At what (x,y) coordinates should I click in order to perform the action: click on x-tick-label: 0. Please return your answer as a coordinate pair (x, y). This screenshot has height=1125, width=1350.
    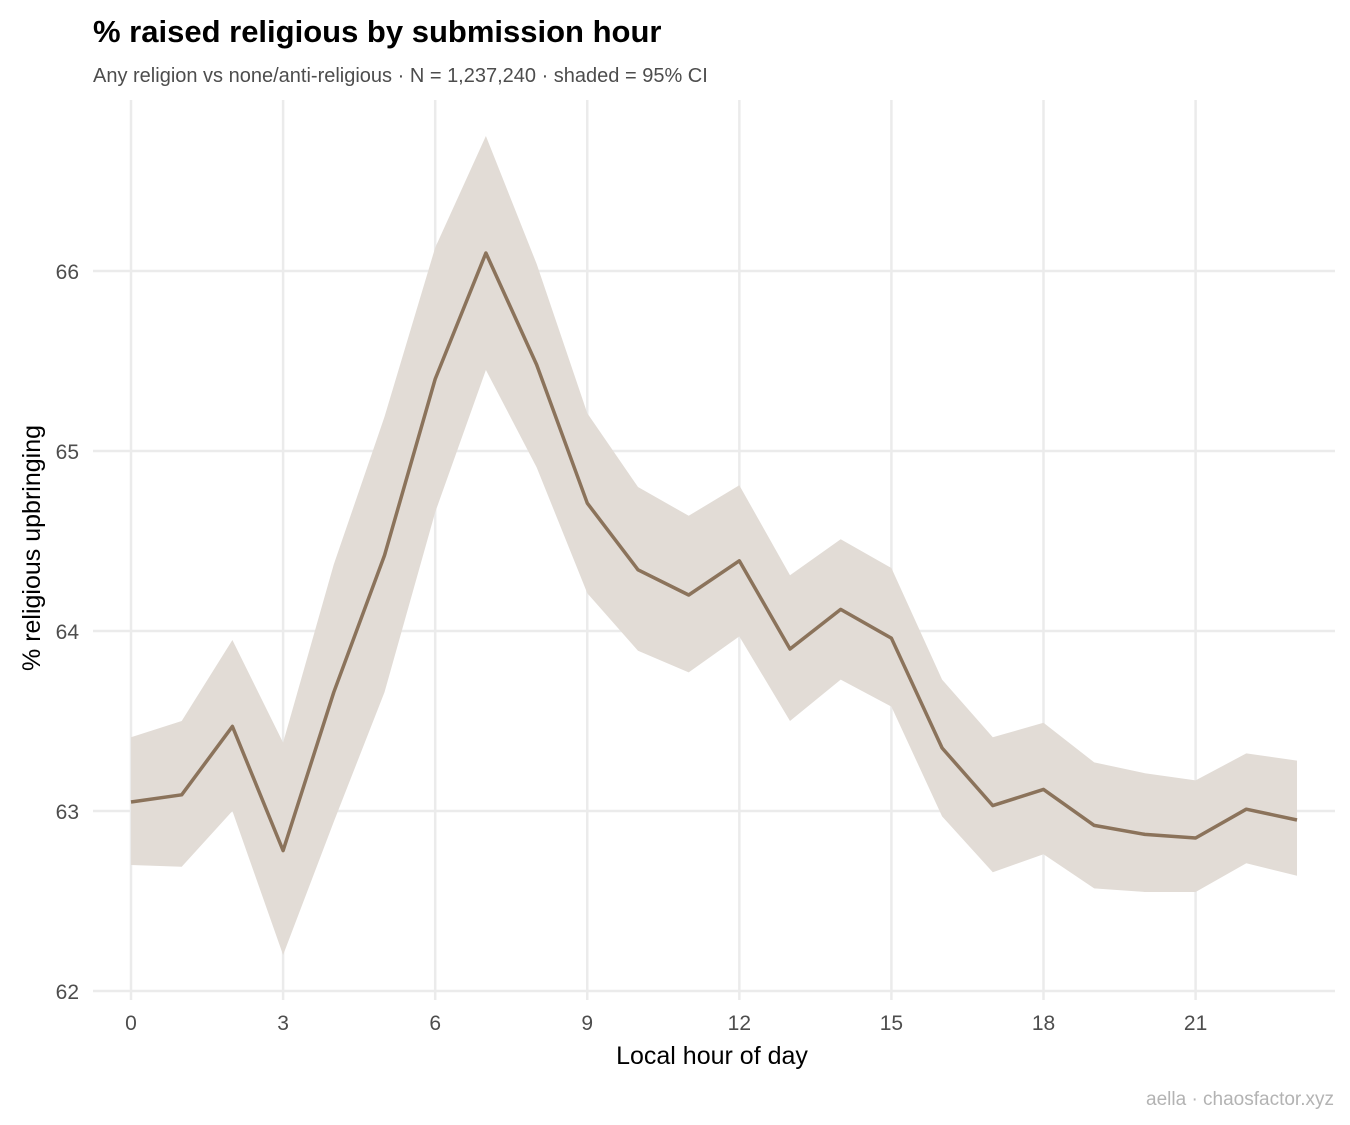
    Looking at the image, I should click on (131, 1023).